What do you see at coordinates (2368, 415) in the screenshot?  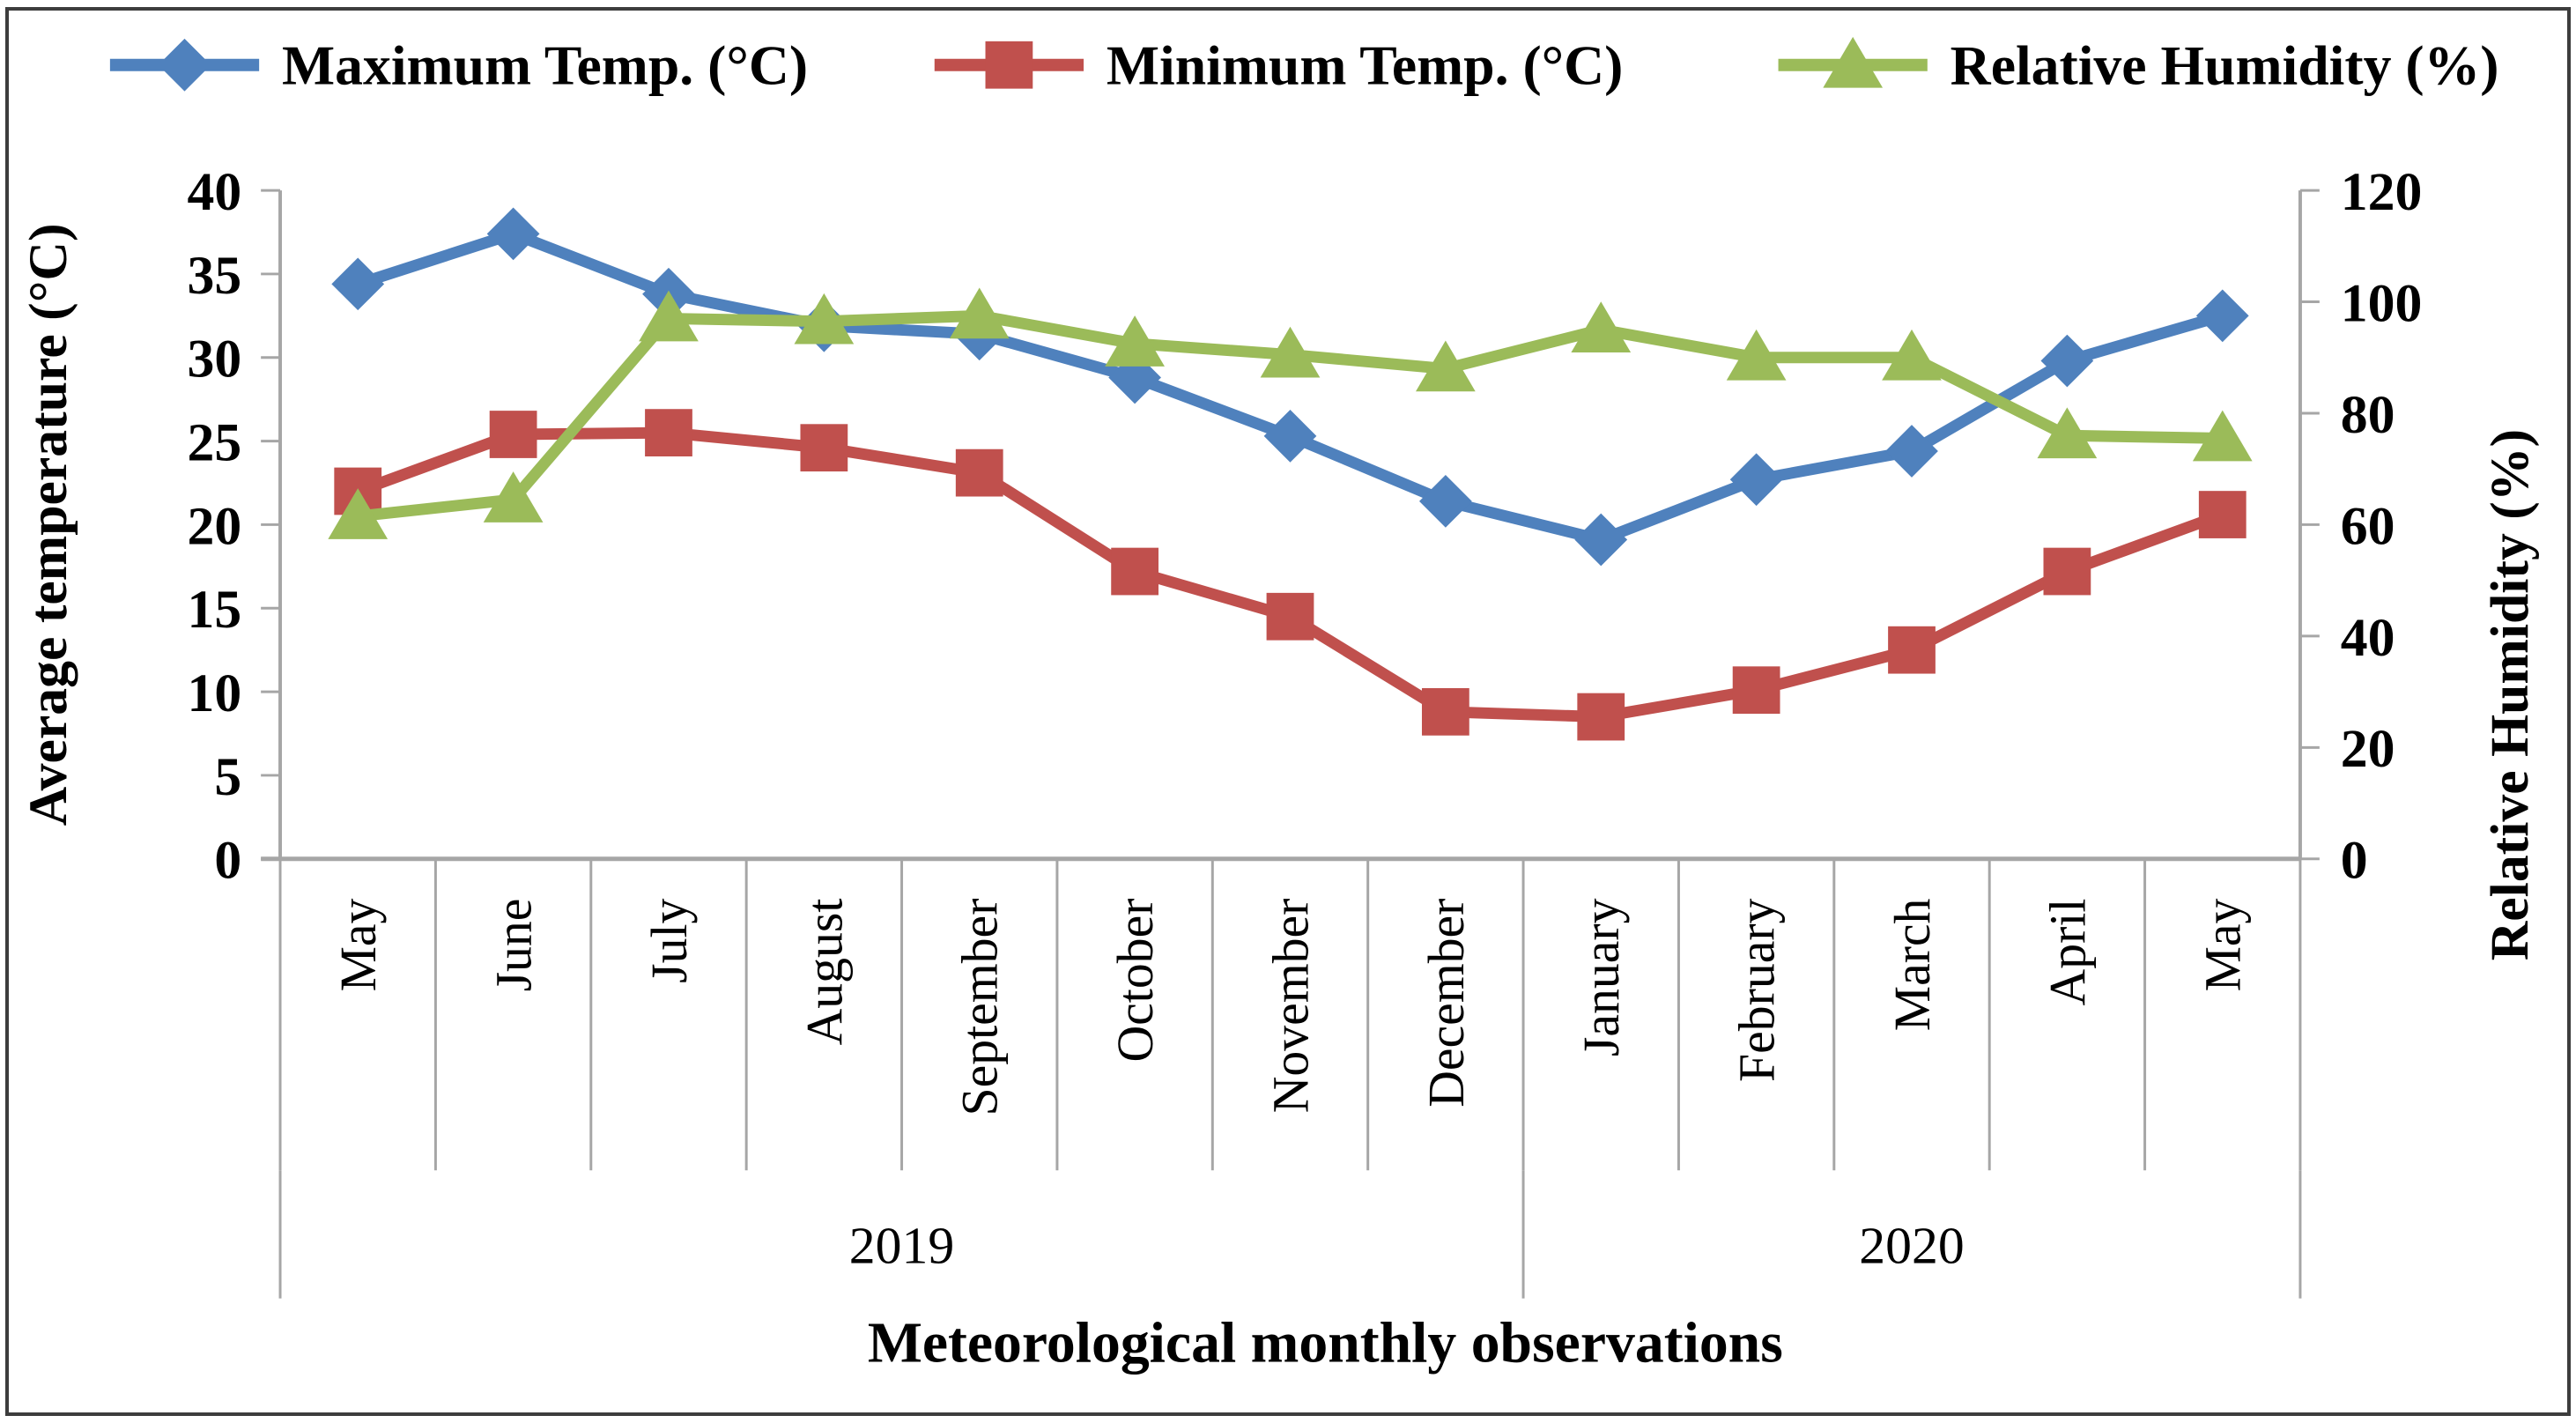 I see `right-axis-tick-label: 80` at bounding box center [2368, 415].